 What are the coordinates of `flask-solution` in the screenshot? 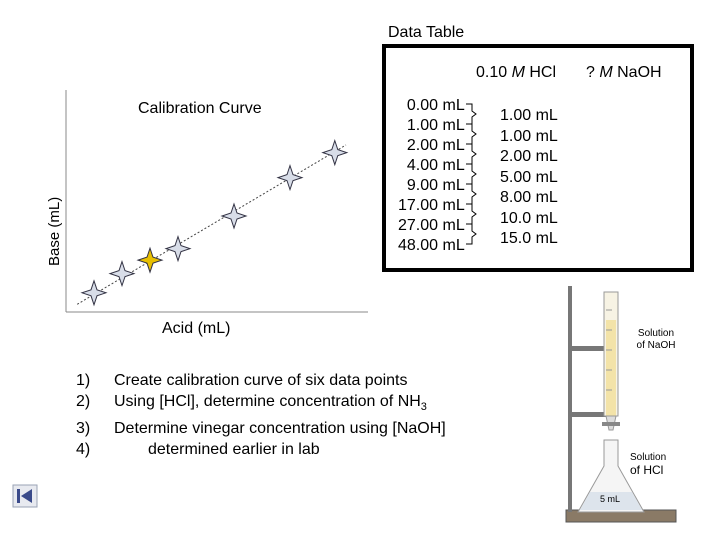 It's located at (611, 501).